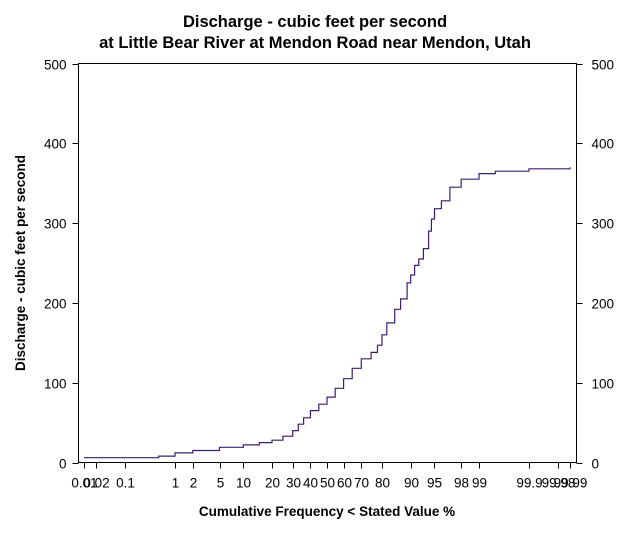 This screenshot has width=630, height=538. What do you see at coordinates (479, 483) in the screenshot?
I see `x-tick-label: 99` at bounding box center [479, 483].